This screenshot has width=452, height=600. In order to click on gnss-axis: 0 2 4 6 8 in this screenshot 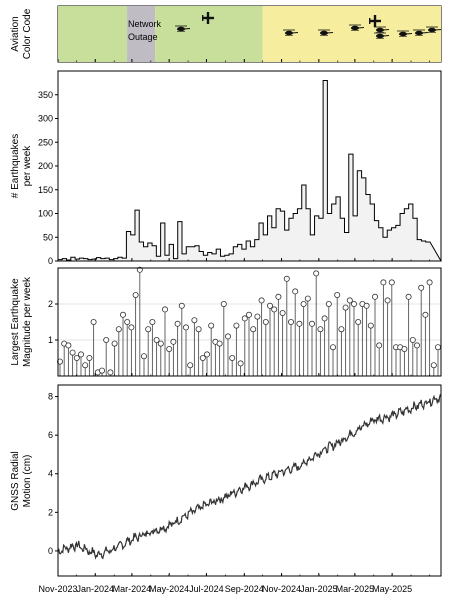, I will do `click(53, 474)`.